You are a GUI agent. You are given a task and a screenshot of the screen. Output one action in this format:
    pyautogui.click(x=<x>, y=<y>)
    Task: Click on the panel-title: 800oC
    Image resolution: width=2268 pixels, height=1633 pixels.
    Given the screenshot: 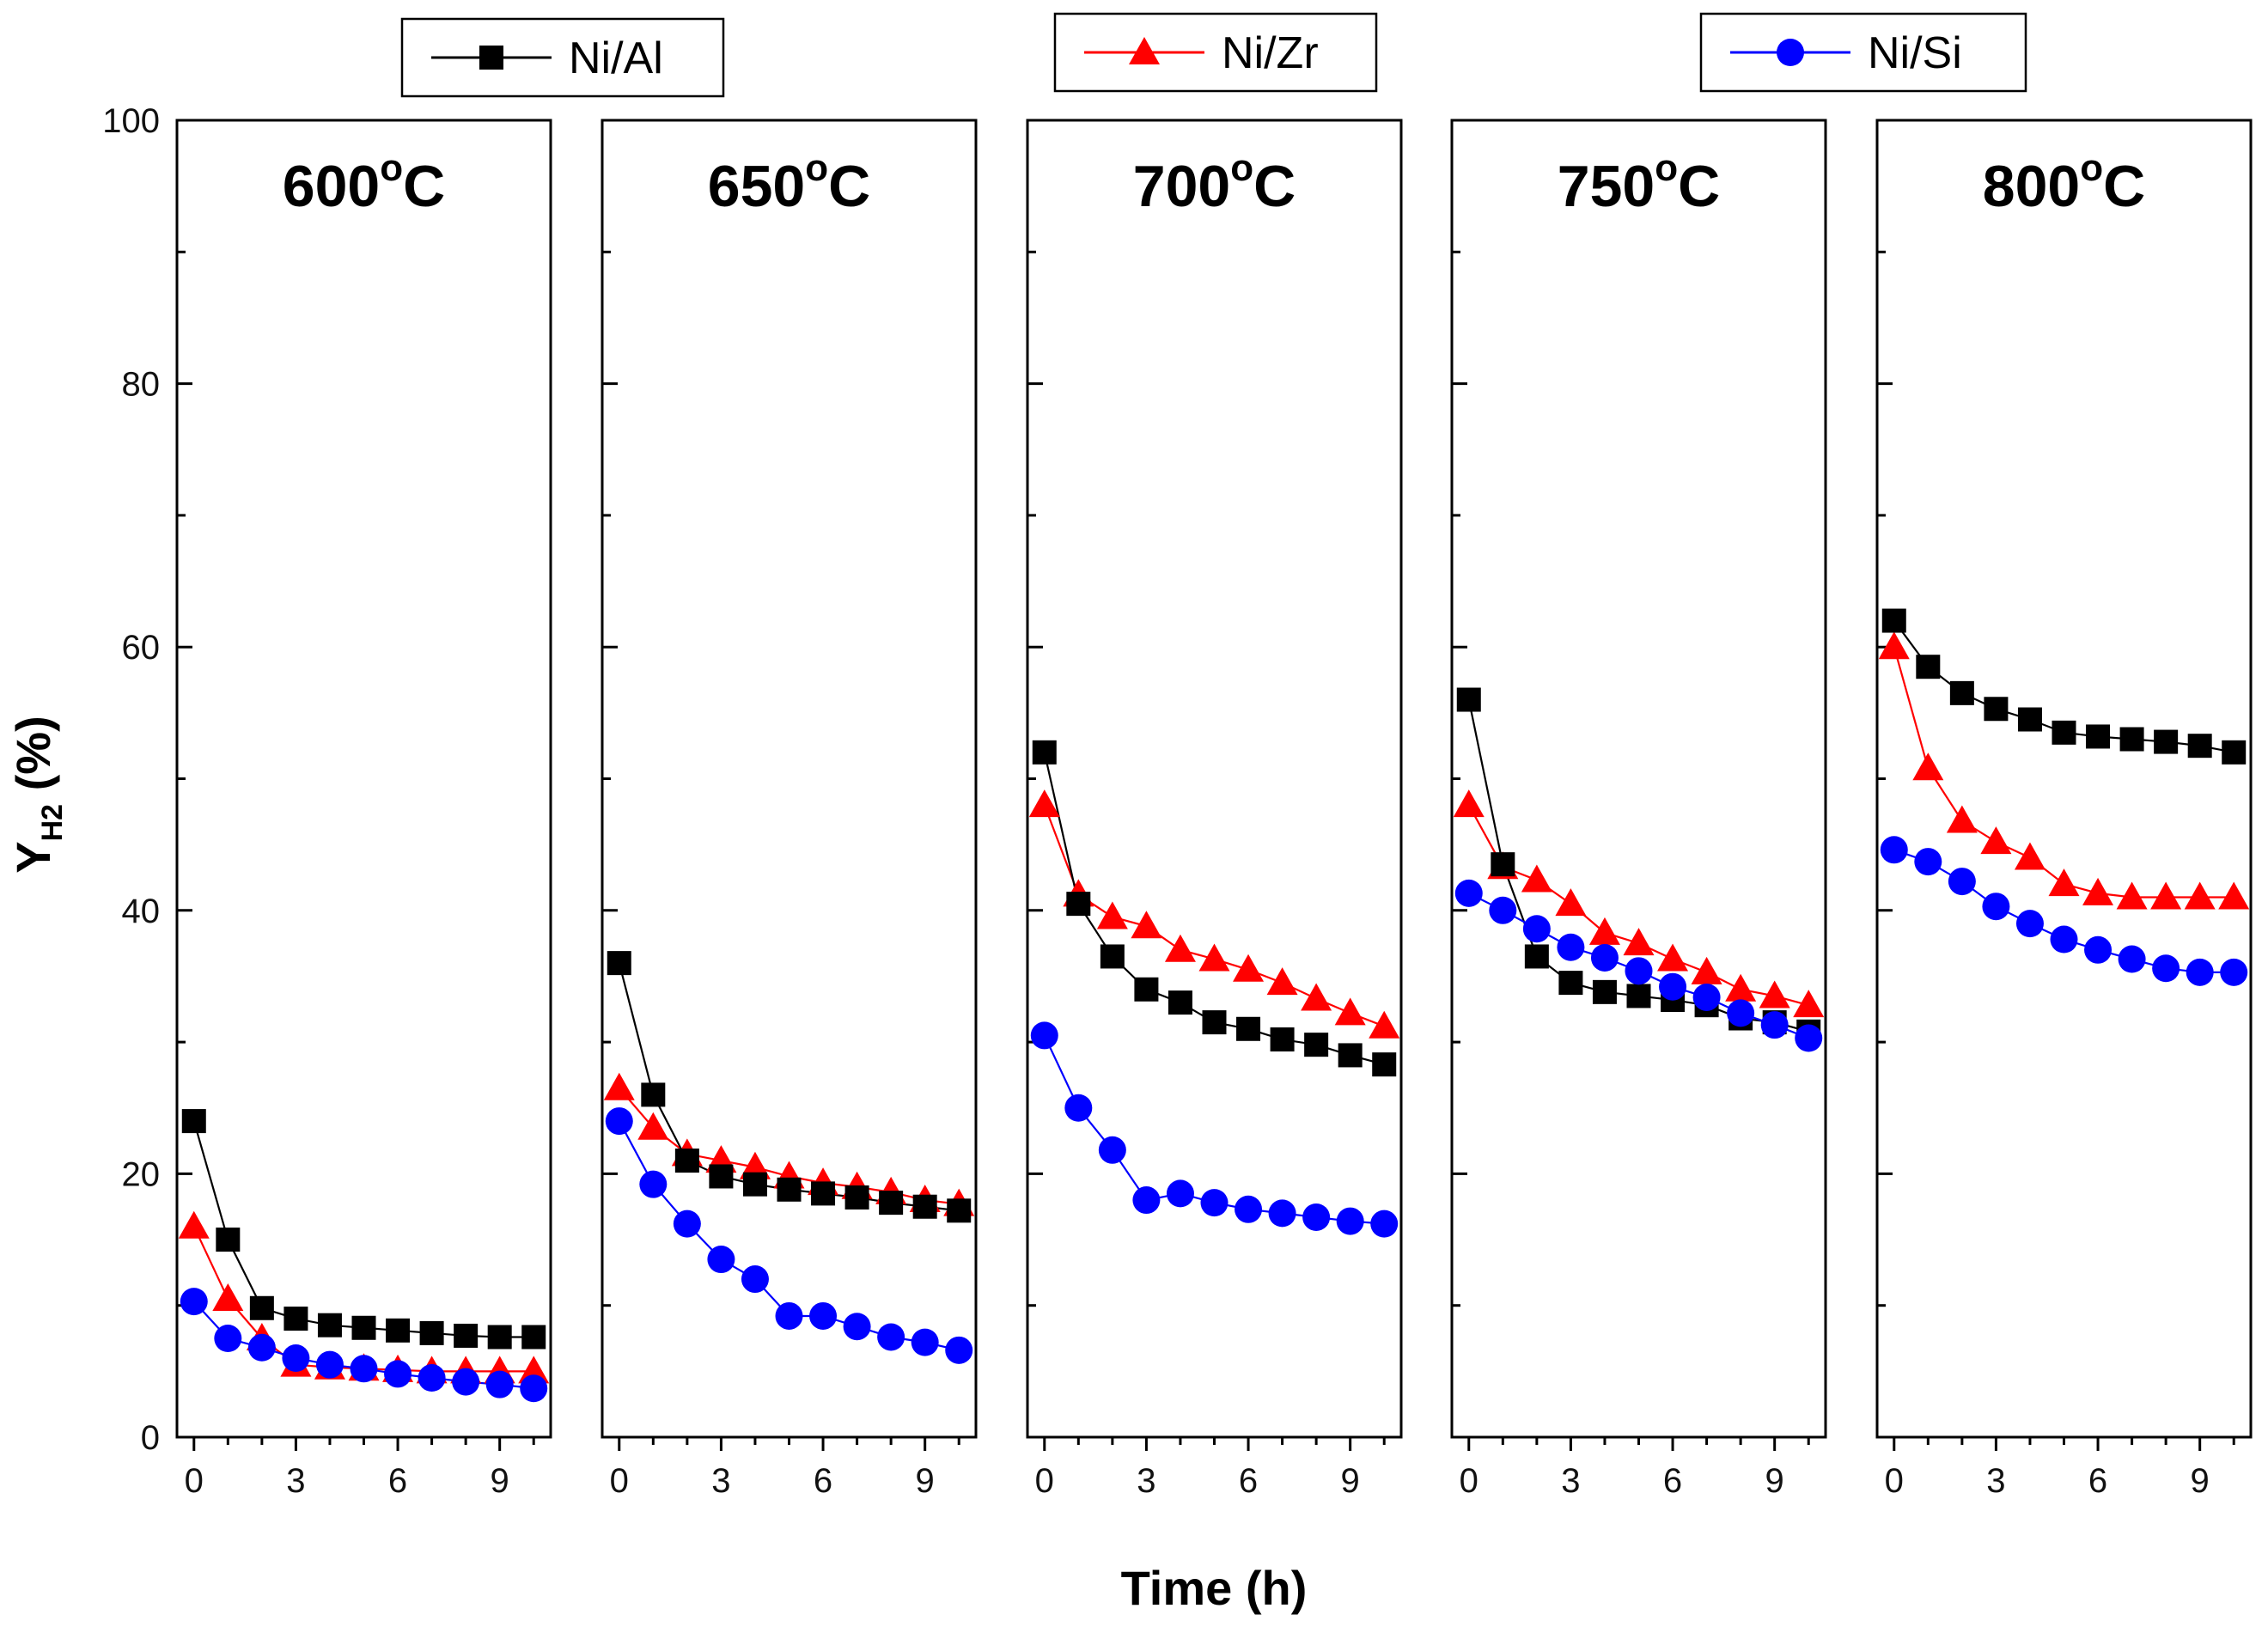 What is the action you would take?
    pyautogui.click(x=2064, y=183)
    